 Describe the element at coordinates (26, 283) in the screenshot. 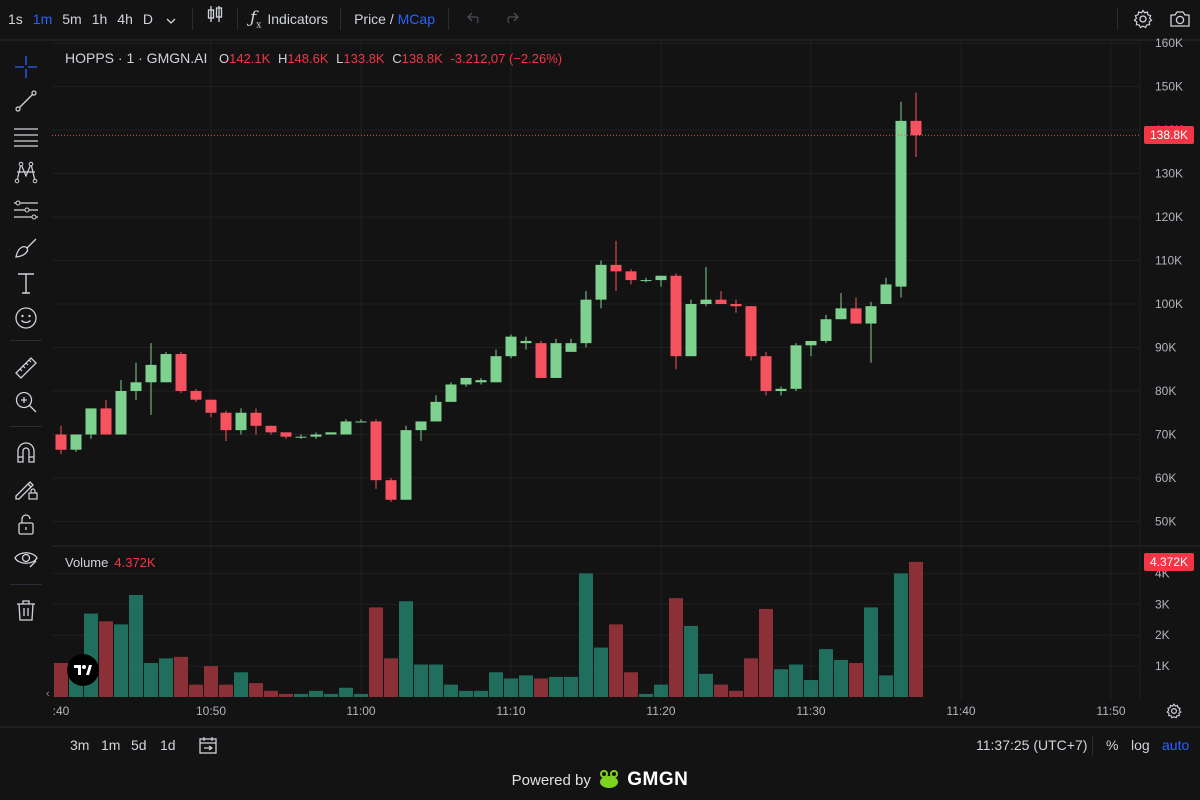

I see `text-icon` at that location.